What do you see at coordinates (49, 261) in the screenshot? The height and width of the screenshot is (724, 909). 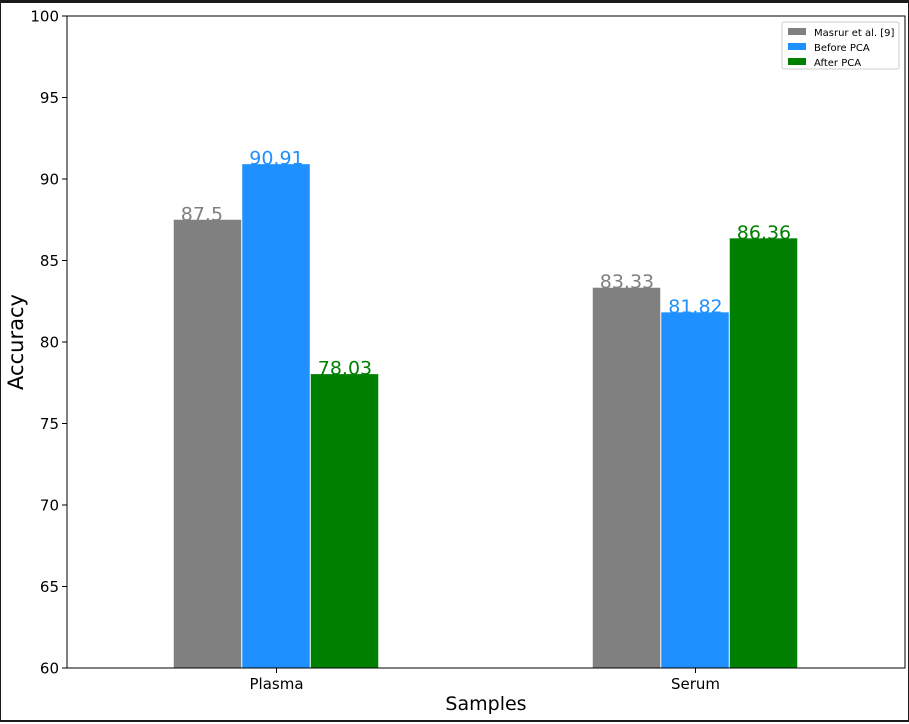 I see `y-tick-label: 85` at bounding box center [49, 261].